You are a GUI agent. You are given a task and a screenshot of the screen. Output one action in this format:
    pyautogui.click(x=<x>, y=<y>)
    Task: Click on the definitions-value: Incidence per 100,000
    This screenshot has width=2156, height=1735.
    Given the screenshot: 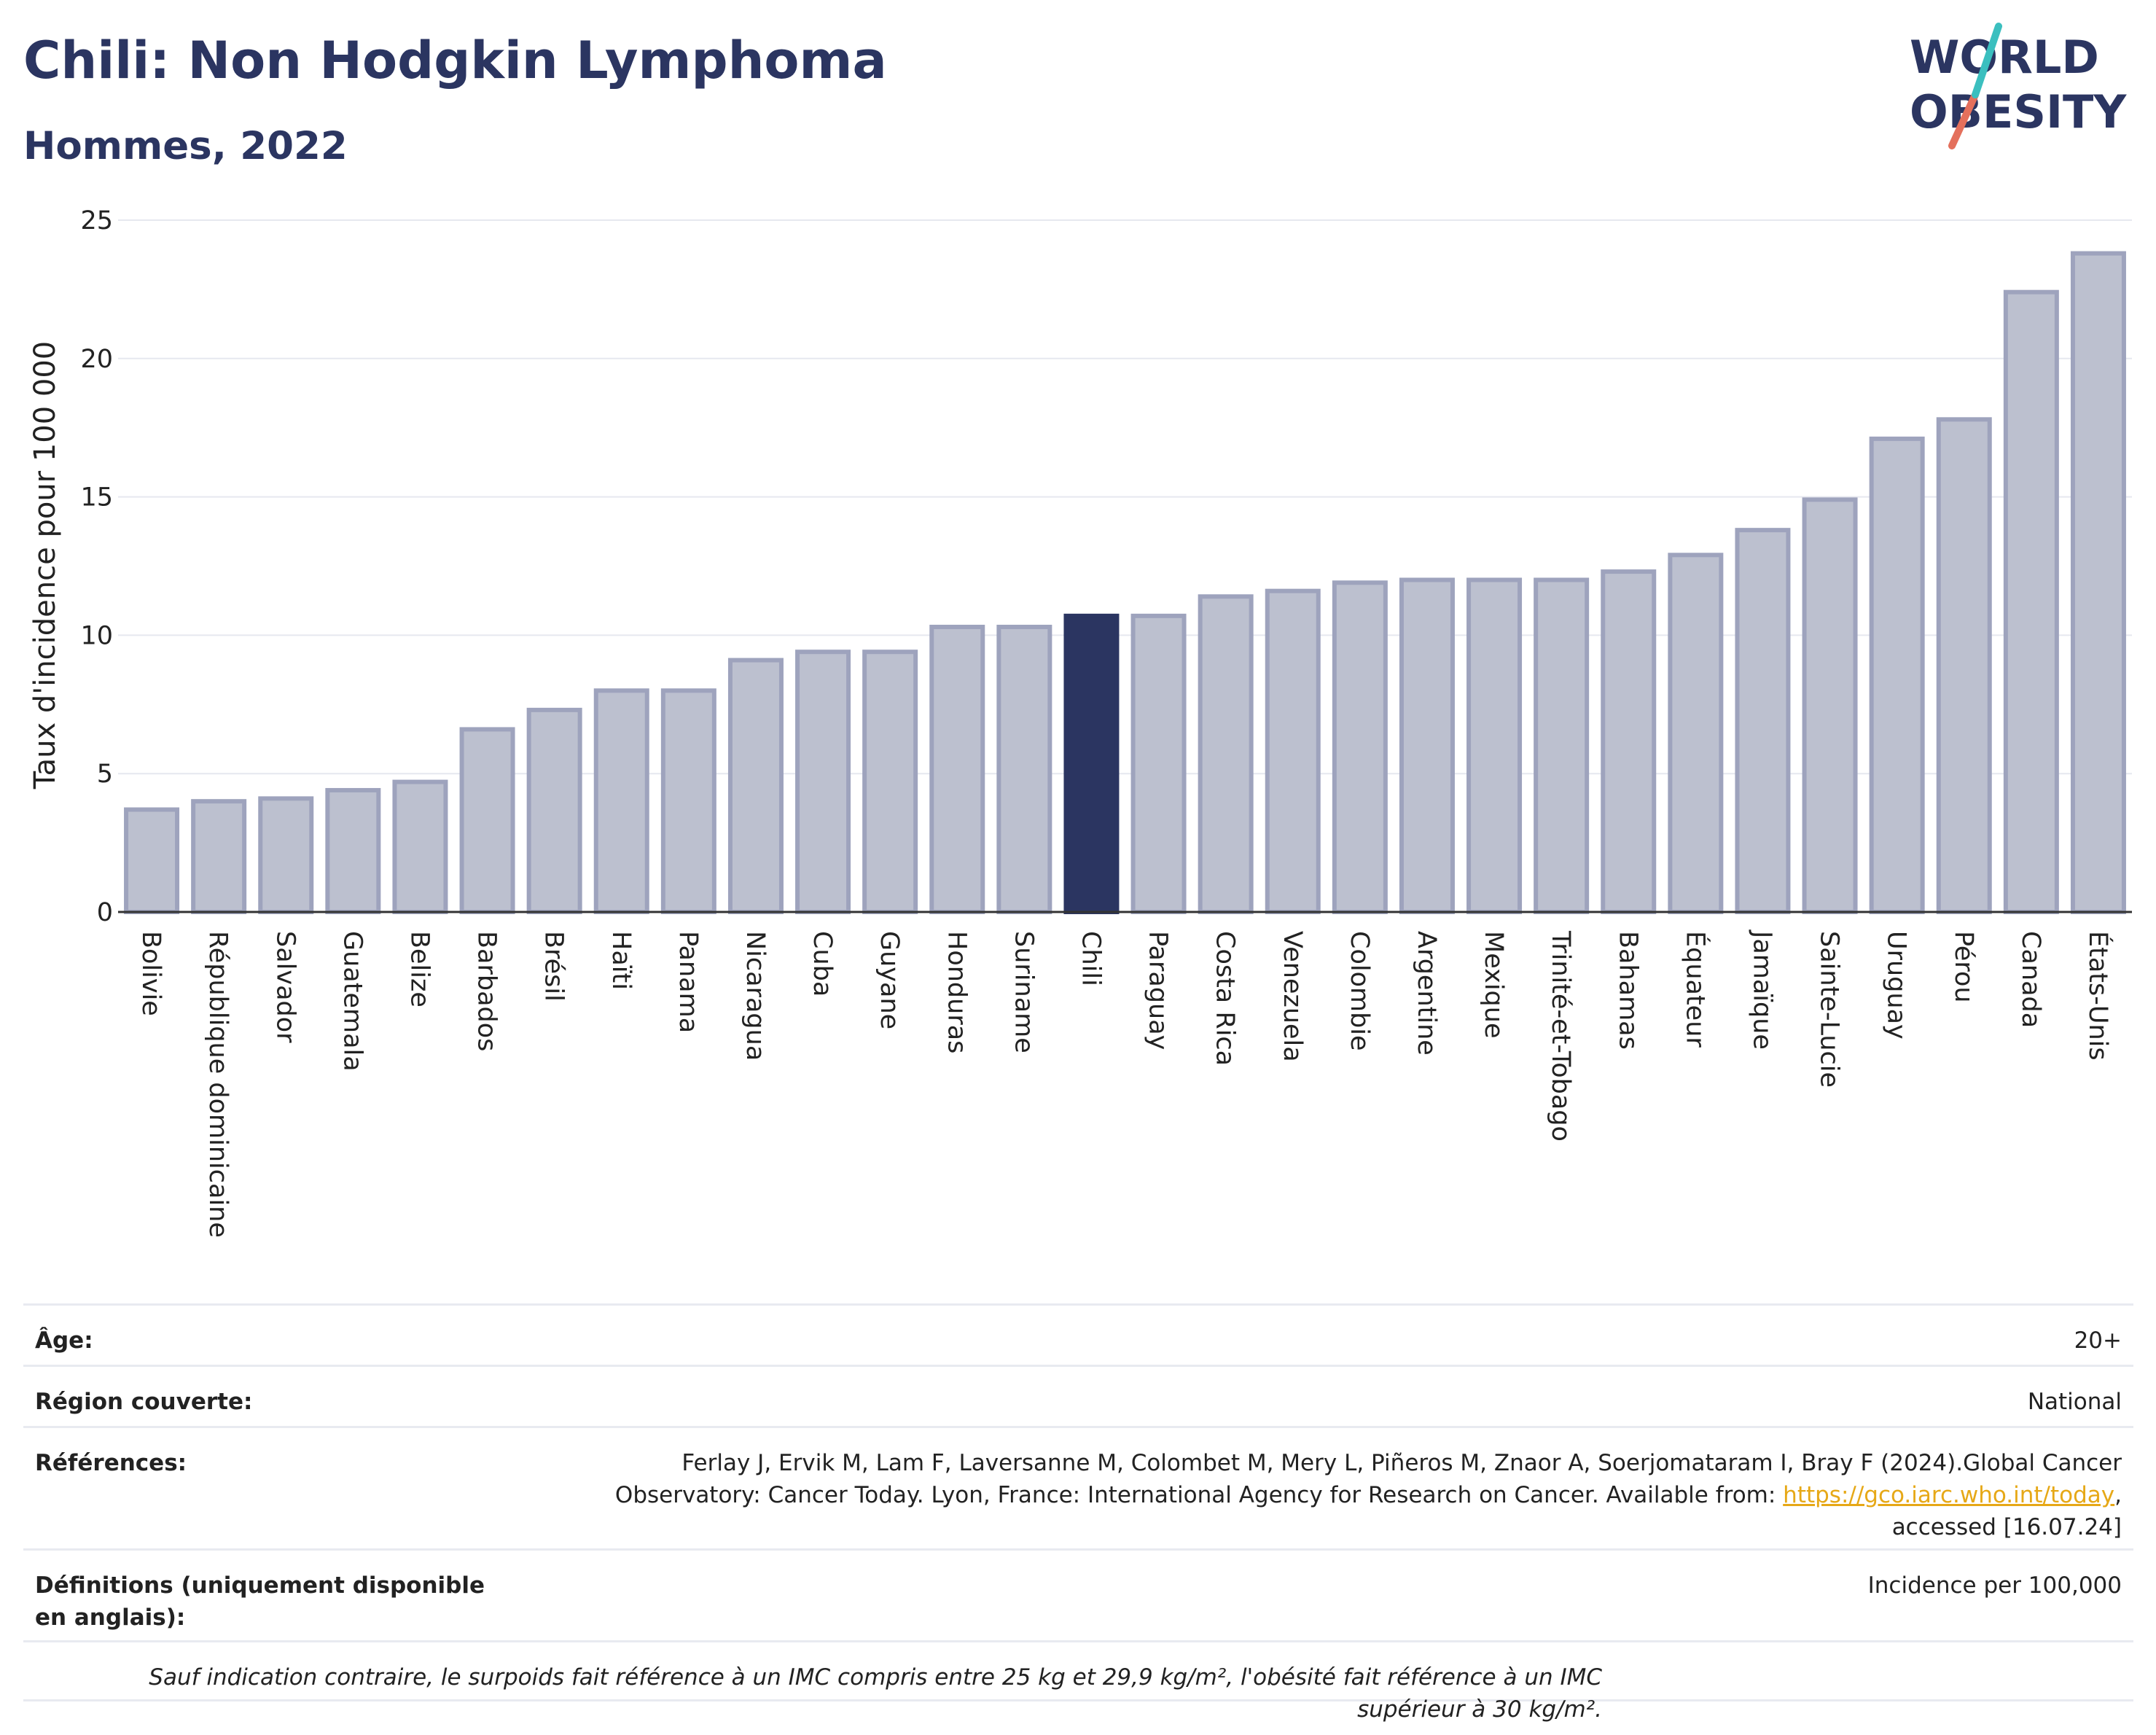 What is the action you would take?
    pyautogui.click(x=1995, y=1585)
    